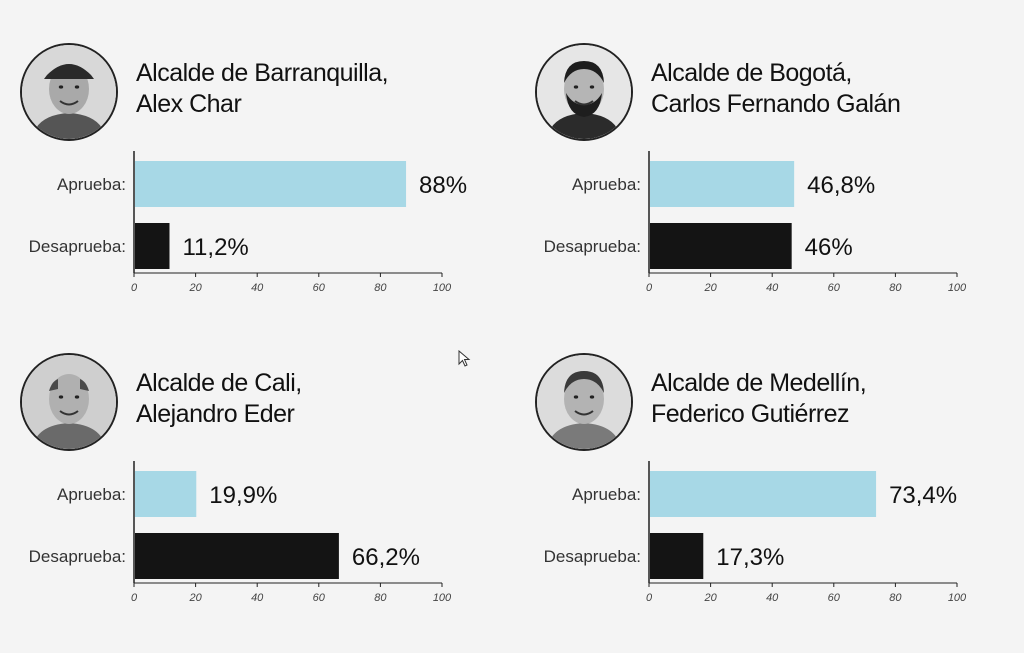 The height and width of the screenshot is (653, 1024). Describe the element at coordinates (262, 73) in the screenshot. I see `title-line-1: Alcalde de Barranquilla,` at that location.